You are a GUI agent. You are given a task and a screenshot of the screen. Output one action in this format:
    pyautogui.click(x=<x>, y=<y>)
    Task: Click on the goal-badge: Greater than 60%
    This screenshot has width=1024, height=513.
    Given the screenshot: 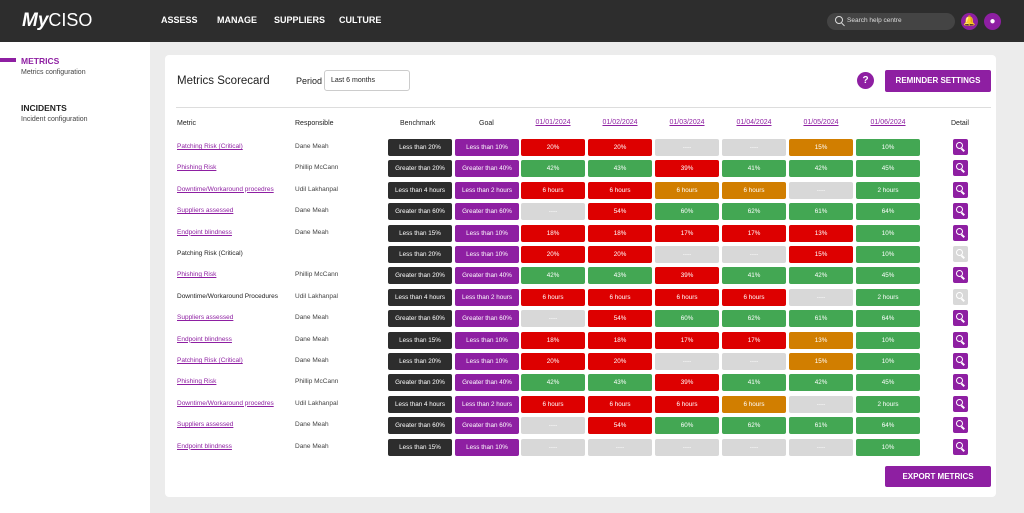 What is the action you would take?
    pyautogui.click(x=487, y=426)
    